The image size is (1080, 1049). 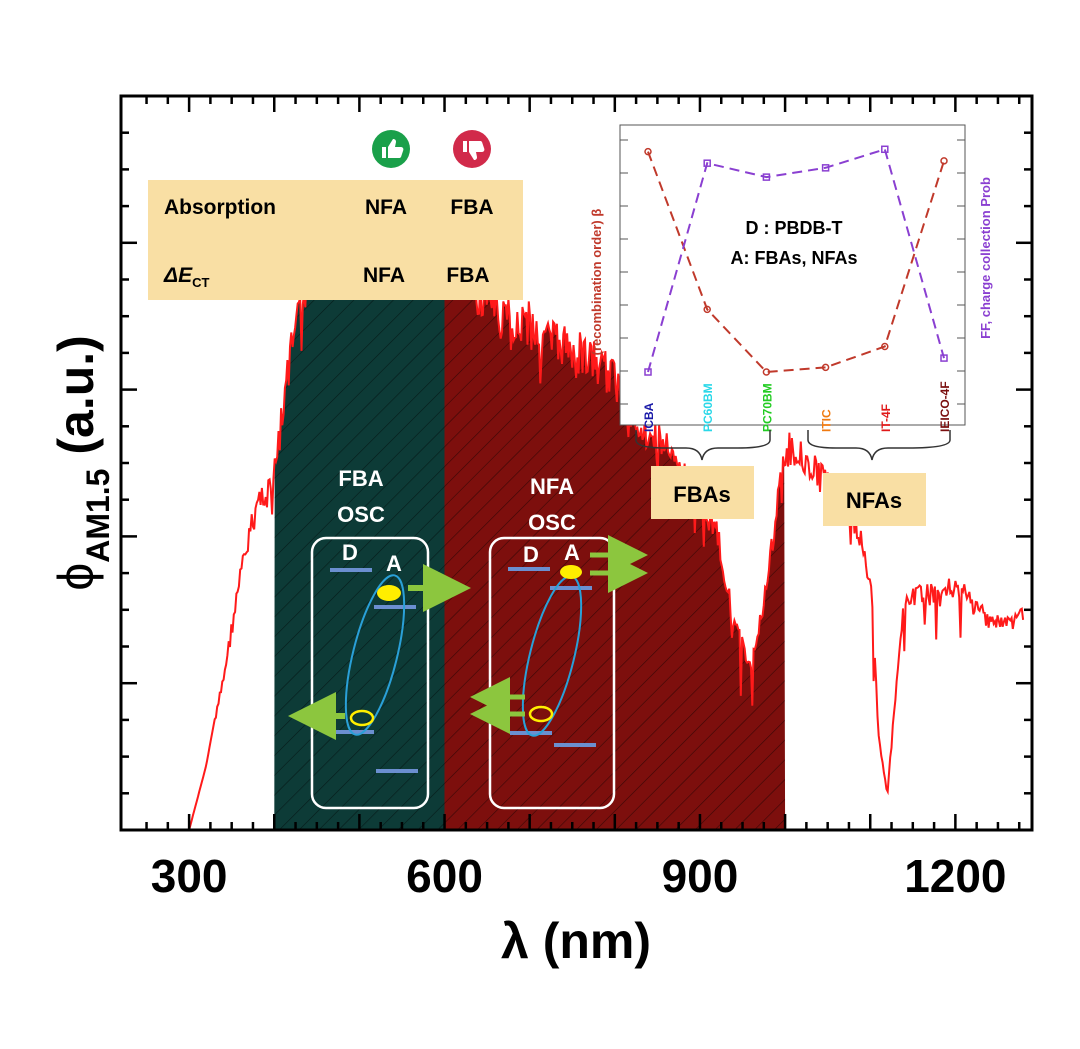 What do you see at coordinates (189, 876) in the screenshot?
I see `x-tick-label: 300` at bounding box center [189, 876].